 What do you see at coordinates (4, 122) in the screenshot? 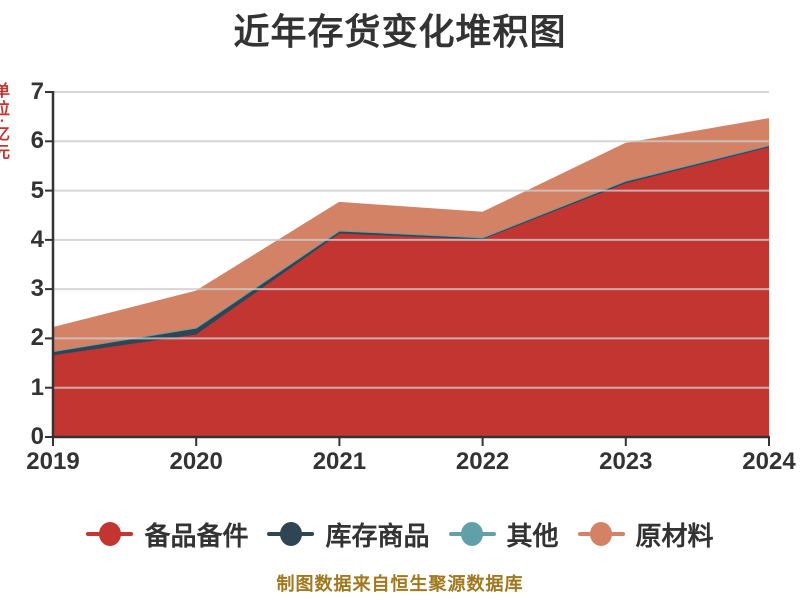
I see `y-axis-unit-label-clipped: 单位:亿元` at bounding box center [4, 122].